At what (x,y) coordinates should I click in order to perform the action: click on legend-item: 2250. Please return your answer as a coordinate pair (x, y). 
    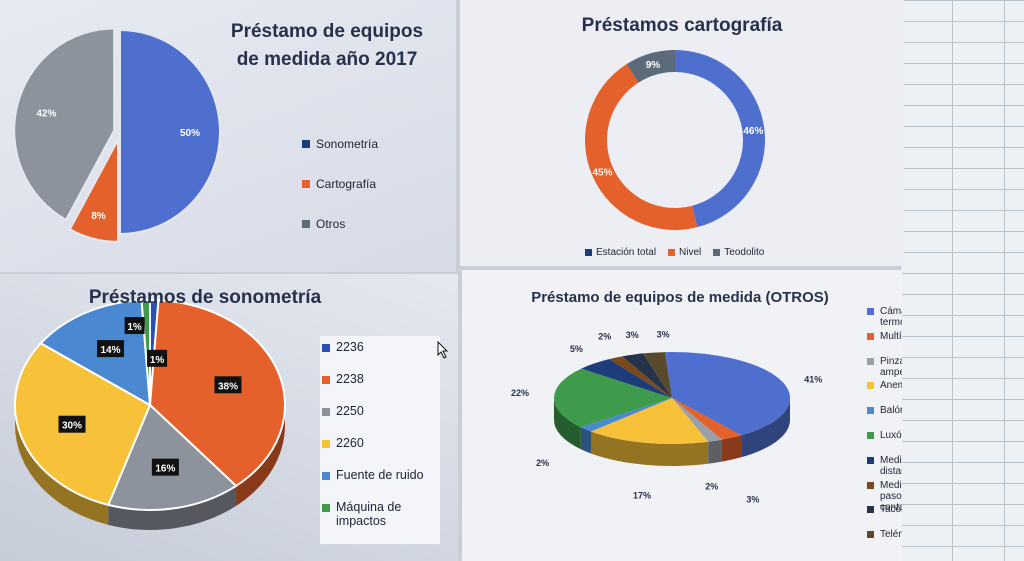
    Looking at the image, I should click on (381, 420).